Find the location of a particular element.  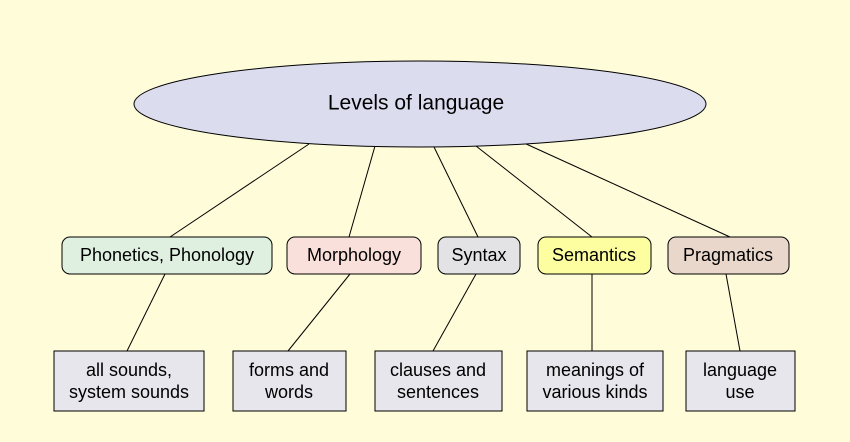

description-box-syntax is located at coordinates (438, 381).